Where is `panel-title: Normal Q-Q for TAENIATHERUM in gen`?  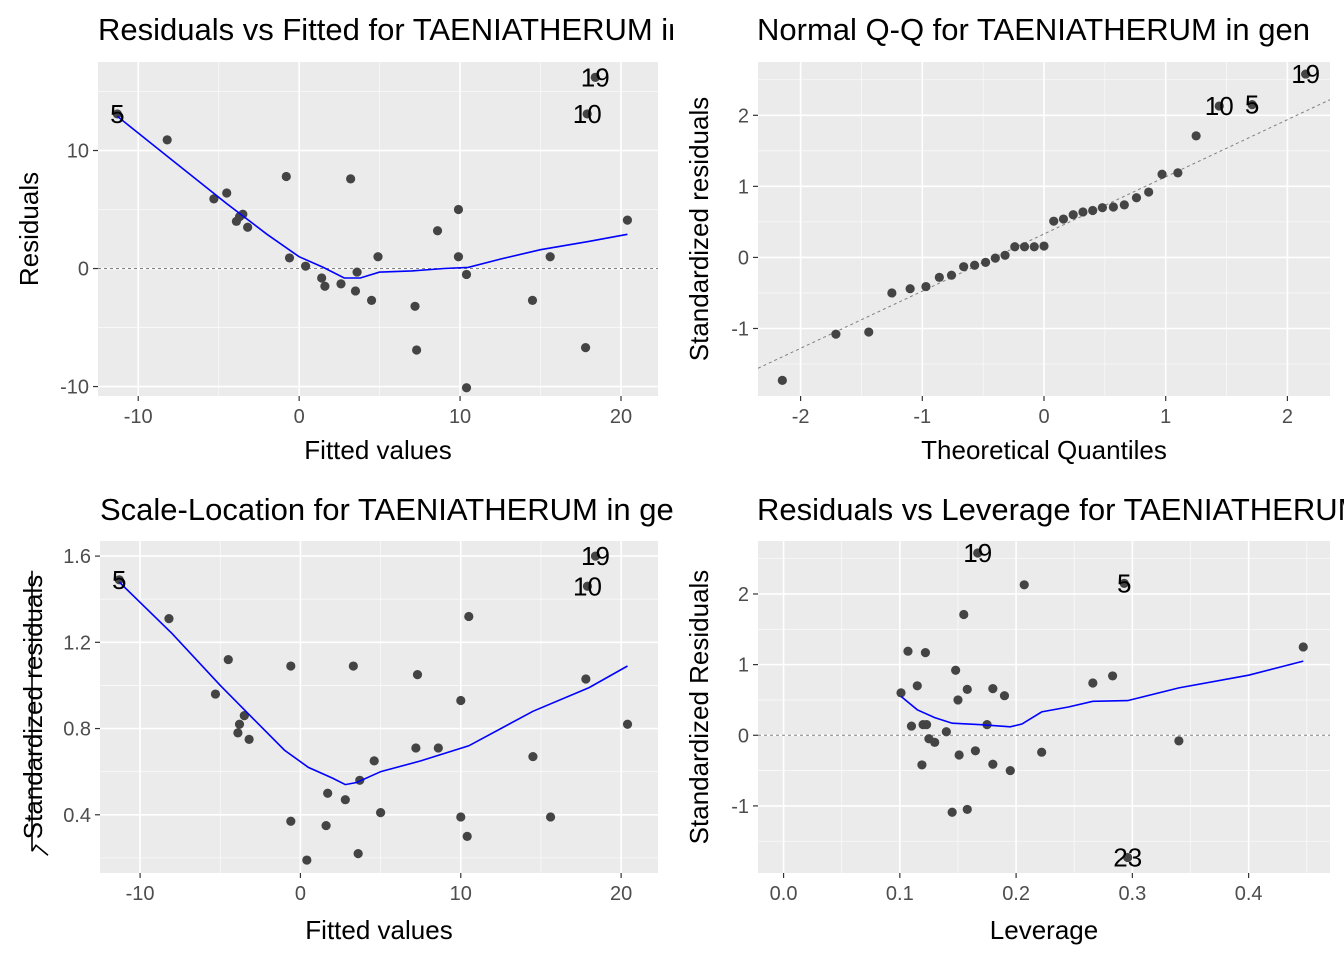
panel-title: Normal Q-Q for TAENIATHERUM in gen is located at coordinates (1033, 29).